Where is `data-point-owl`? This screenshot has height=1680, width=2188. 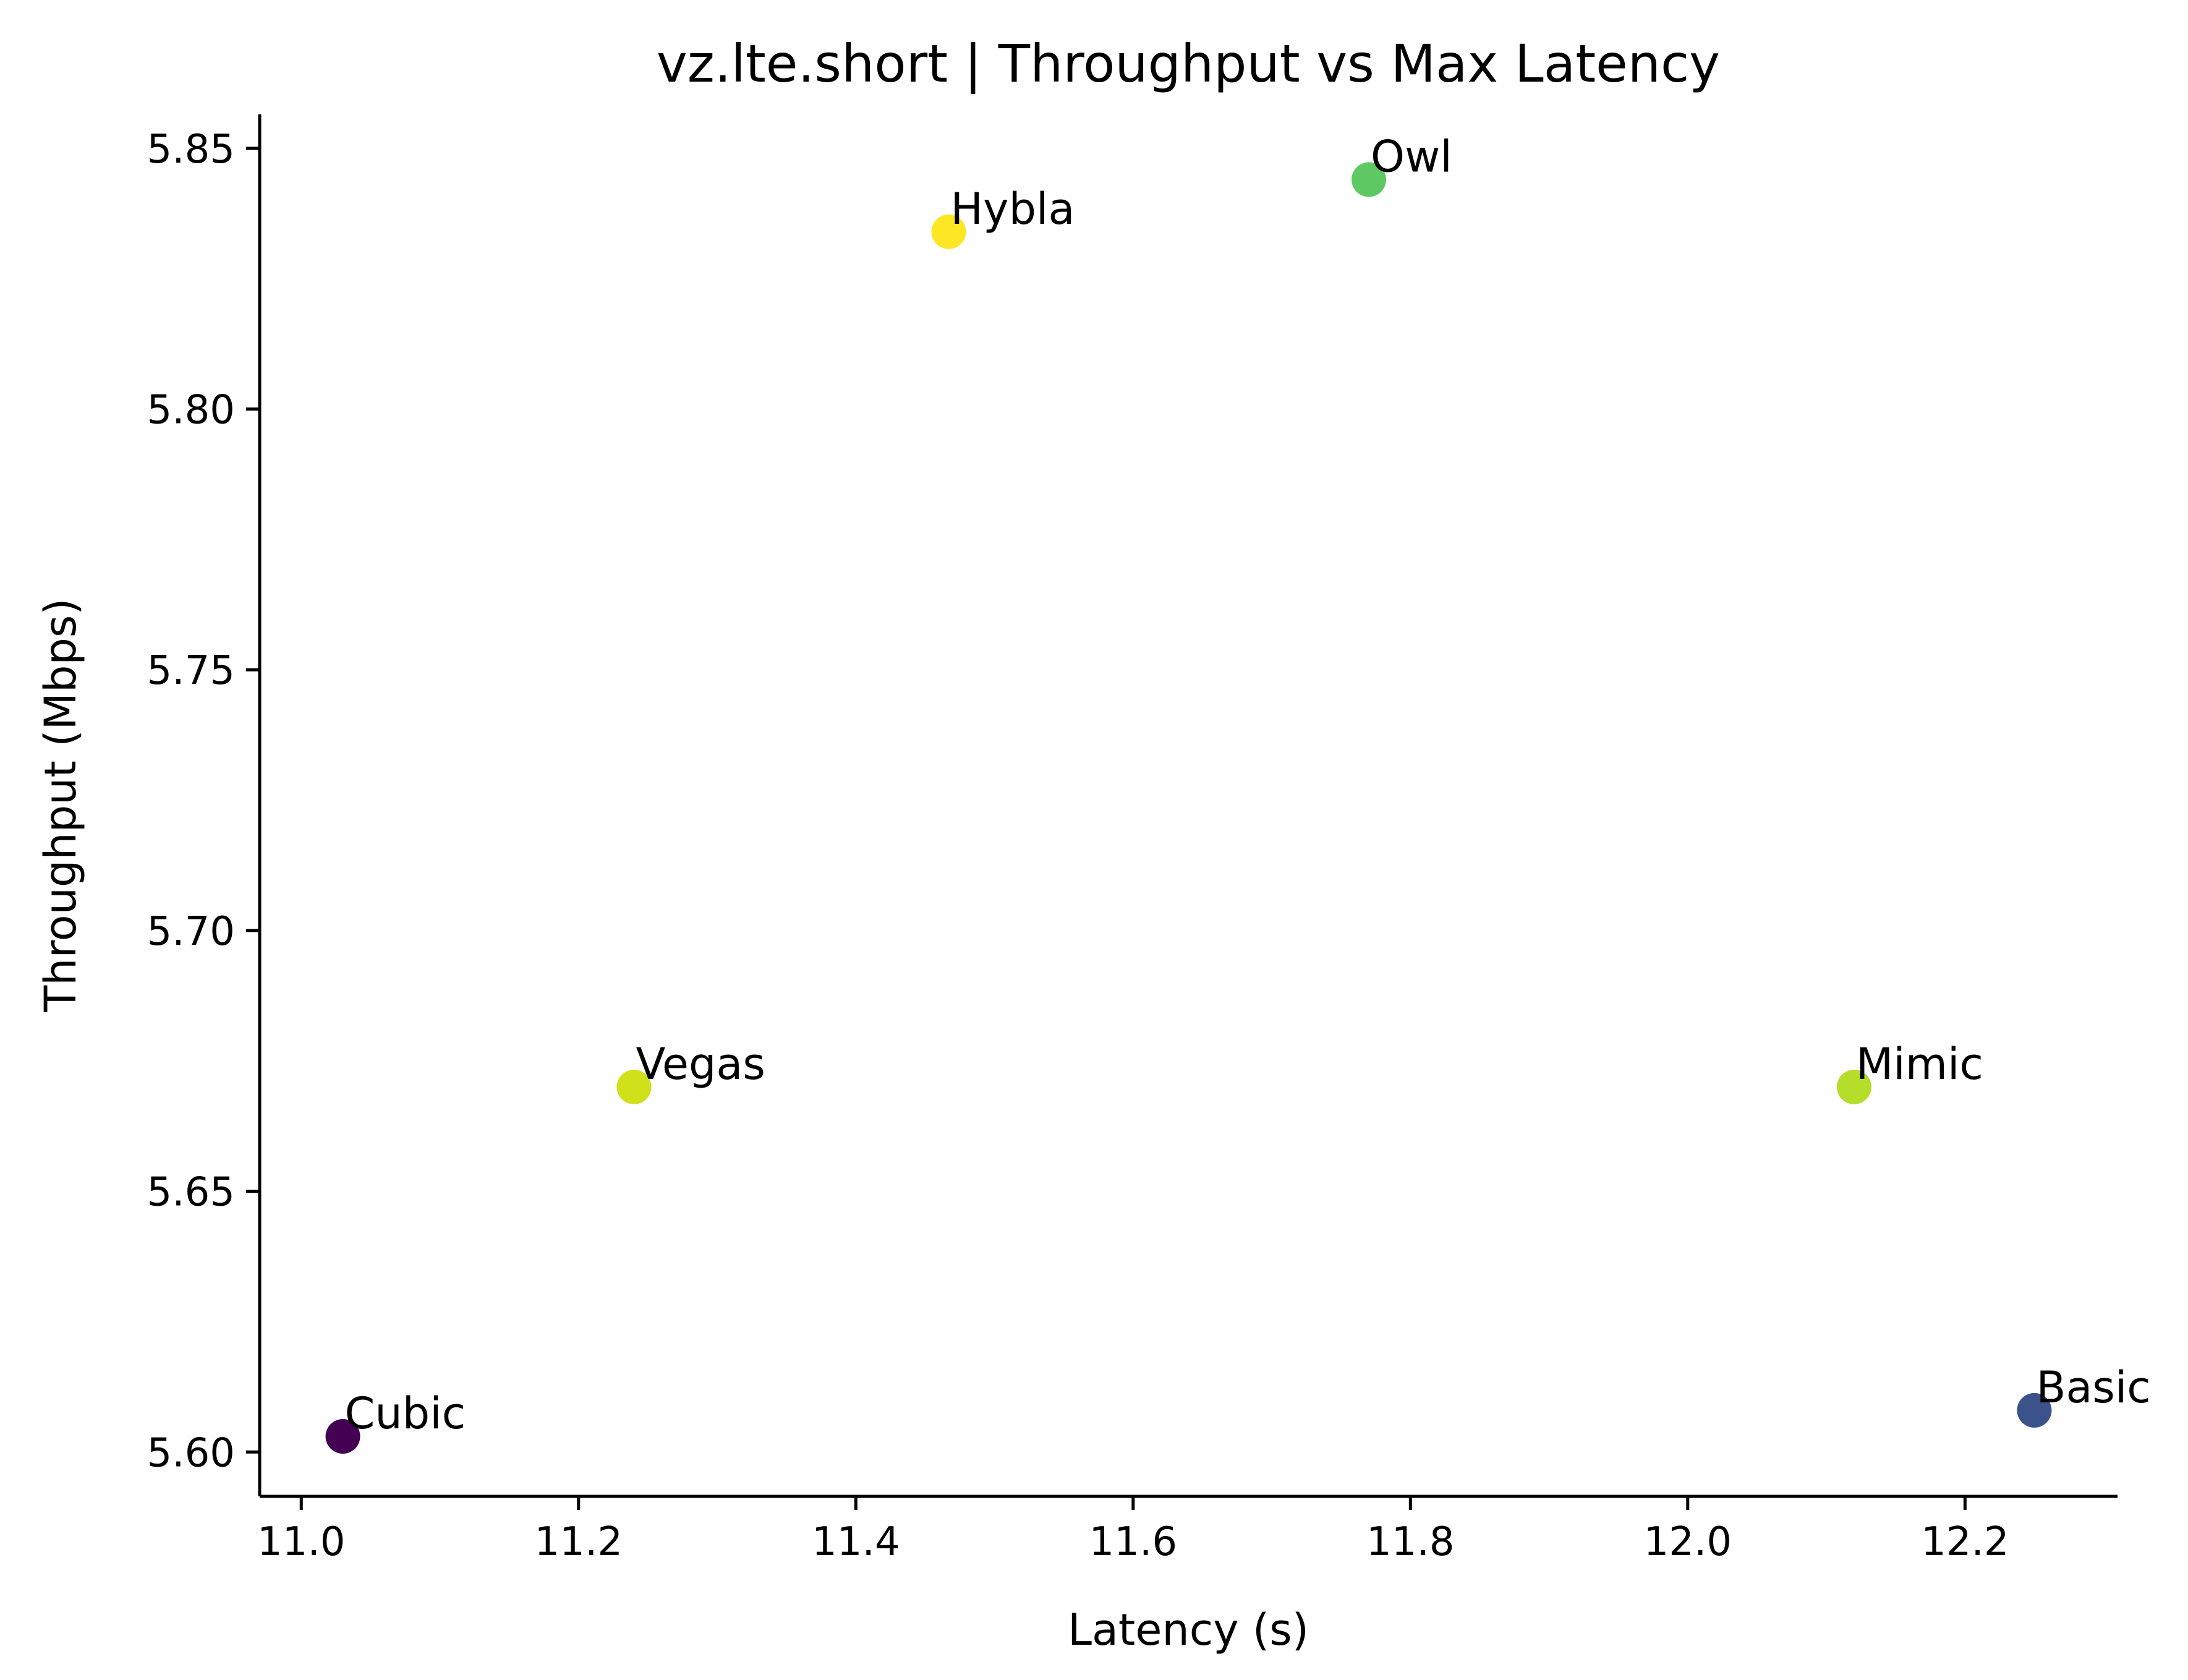 data-point-owl is located at coordinates (1370, 180).